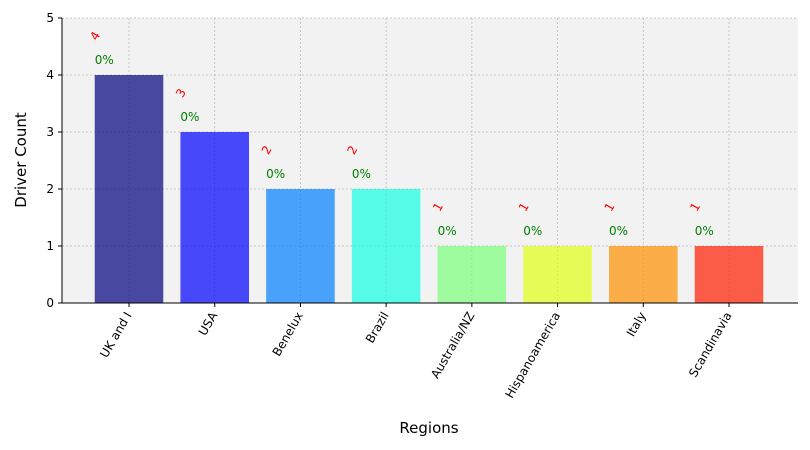  What do you see at coordinates (50, 246) in the screenshot?
I see `y-tick-label: 1` at bounding box center [50, 246].